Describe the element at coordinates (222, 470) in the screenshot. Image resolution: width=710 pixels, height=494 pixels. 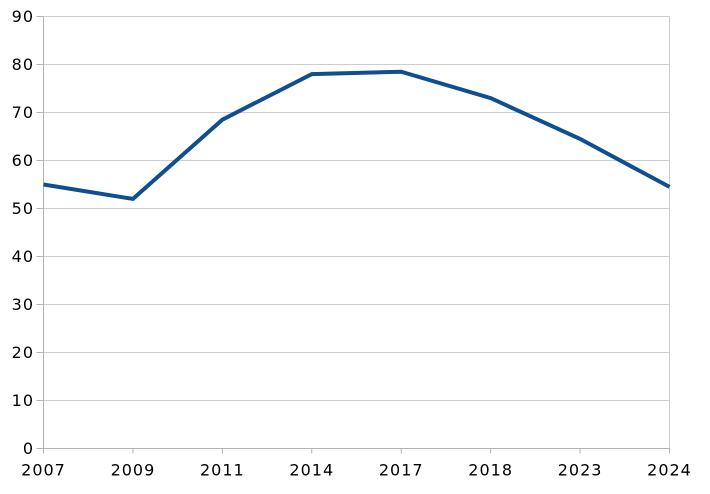
I see `x-tick-label: 2011` at that location.